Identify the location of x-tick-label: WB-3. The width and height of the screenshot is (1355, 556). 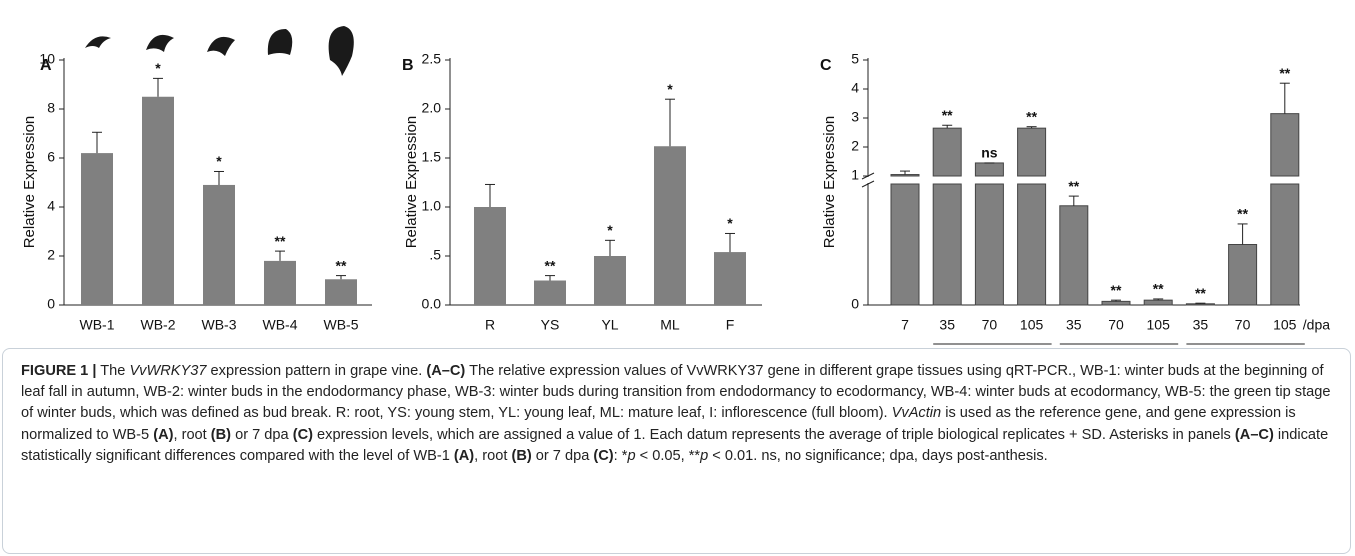
(219, 325).